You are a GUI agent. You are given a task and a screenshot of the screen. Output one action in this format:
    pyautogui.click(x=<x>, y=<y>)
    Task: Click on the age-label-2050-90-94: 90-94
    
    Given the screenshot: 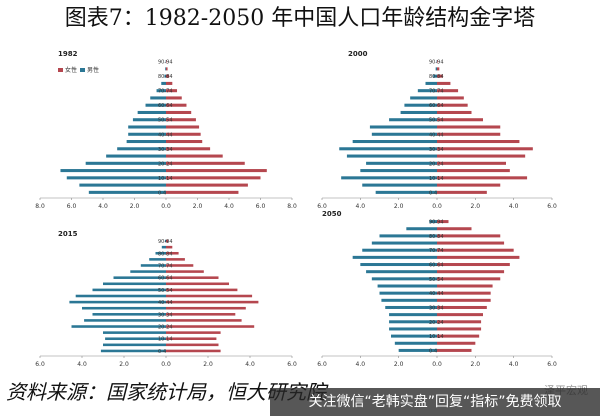 What is the action you would take?
    pyautogui.click(x=436, y=223)
    